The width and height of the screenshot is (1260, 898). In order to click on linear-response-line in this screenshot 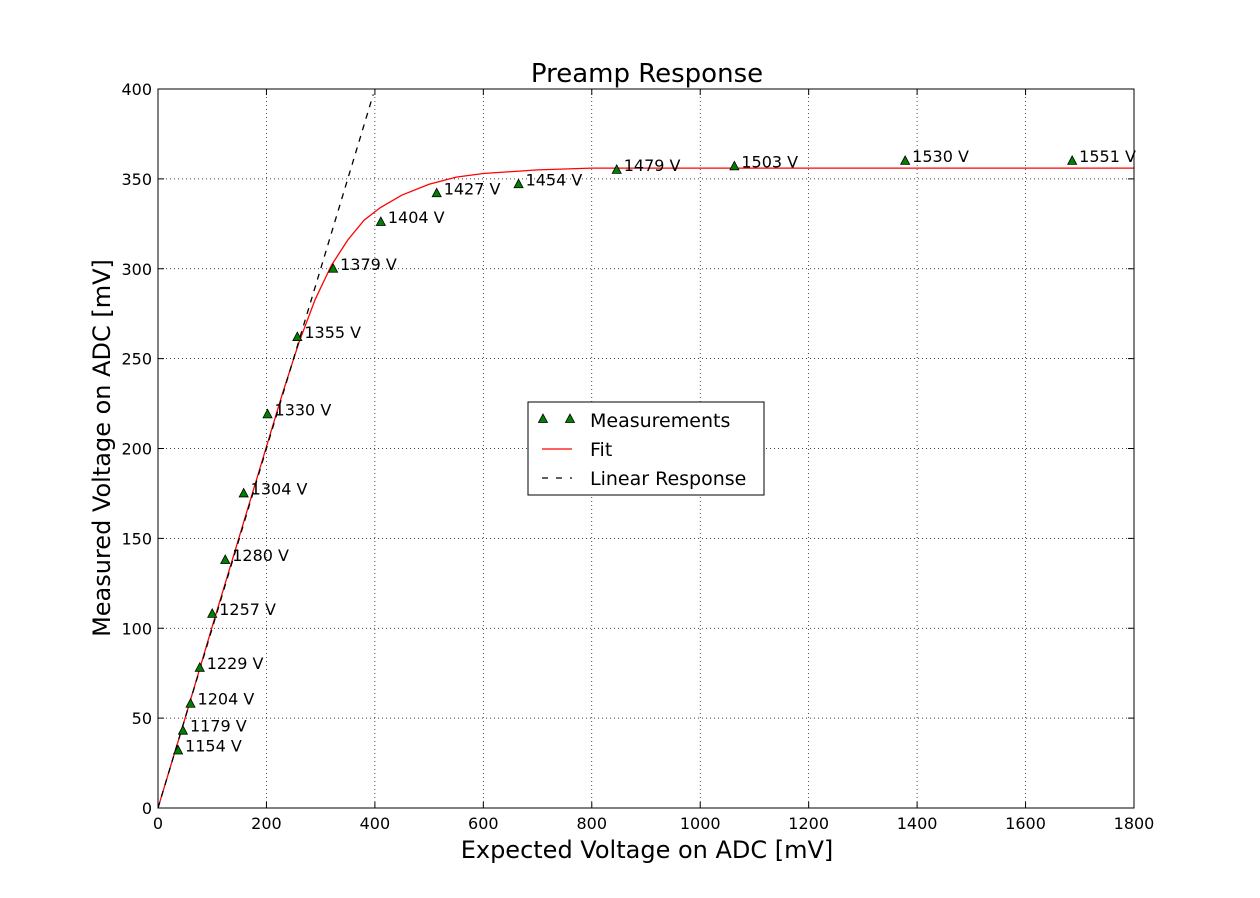, I will do `click(266, 451)`.